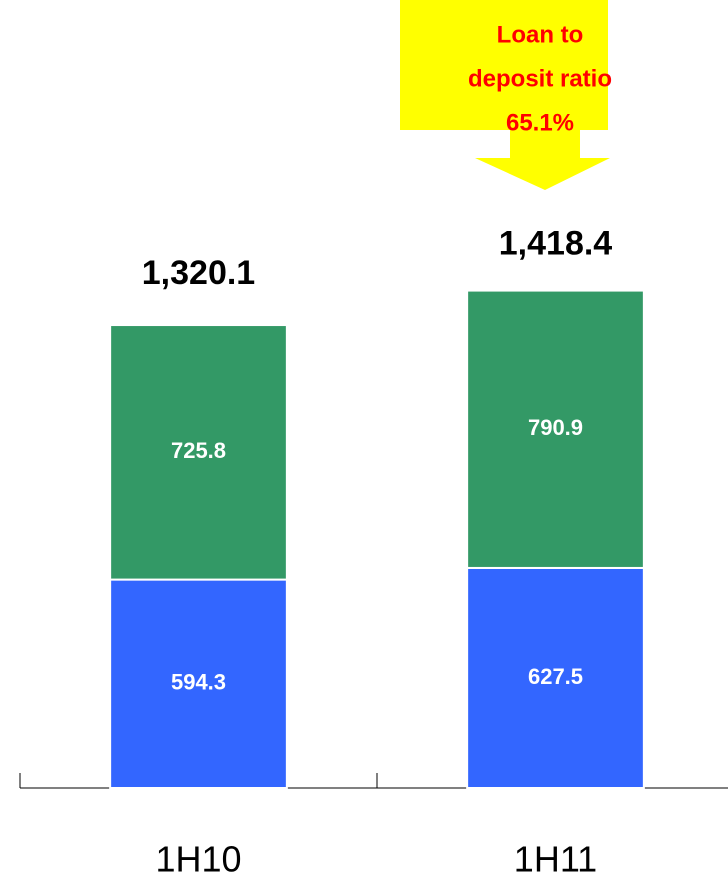 This screenshot has height=884, width=728. I want to click on value-label: 725.8, so click(198, 450).